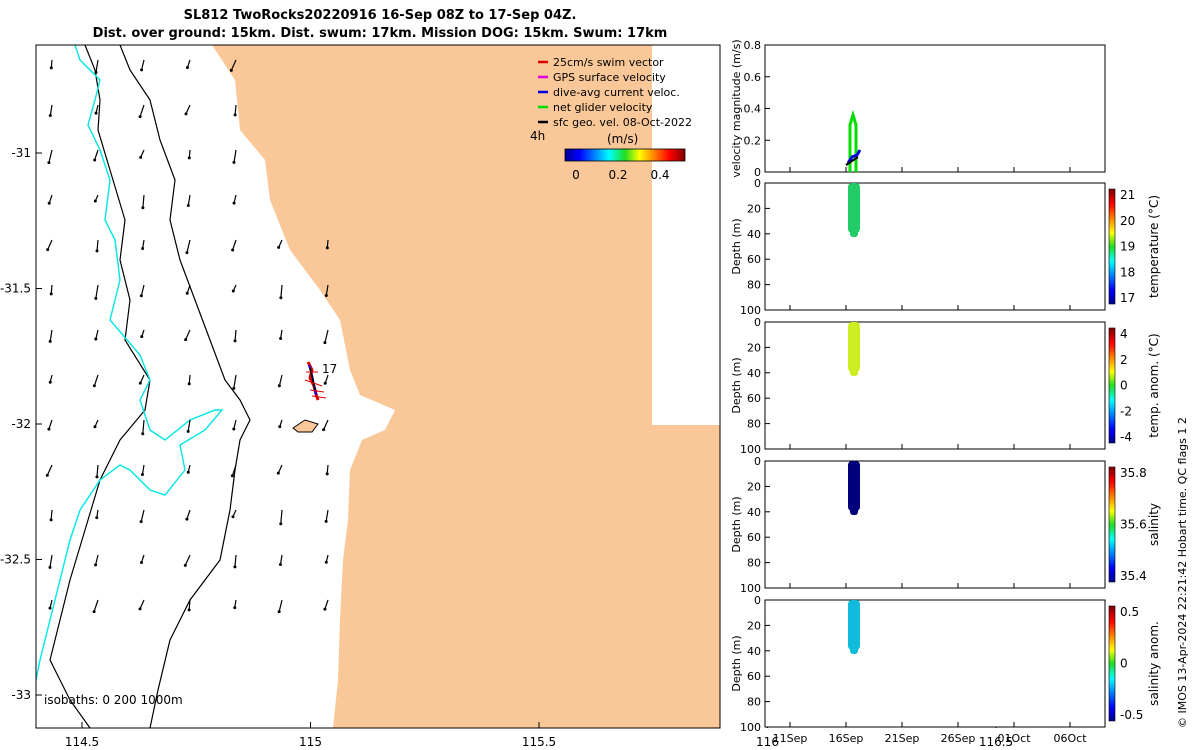 The image size is (1200, 750). What do you see at coordinates (1154, 524) in the screenshot?
I see `colorbar-label: salinity` at bounding box center [1154, 524].